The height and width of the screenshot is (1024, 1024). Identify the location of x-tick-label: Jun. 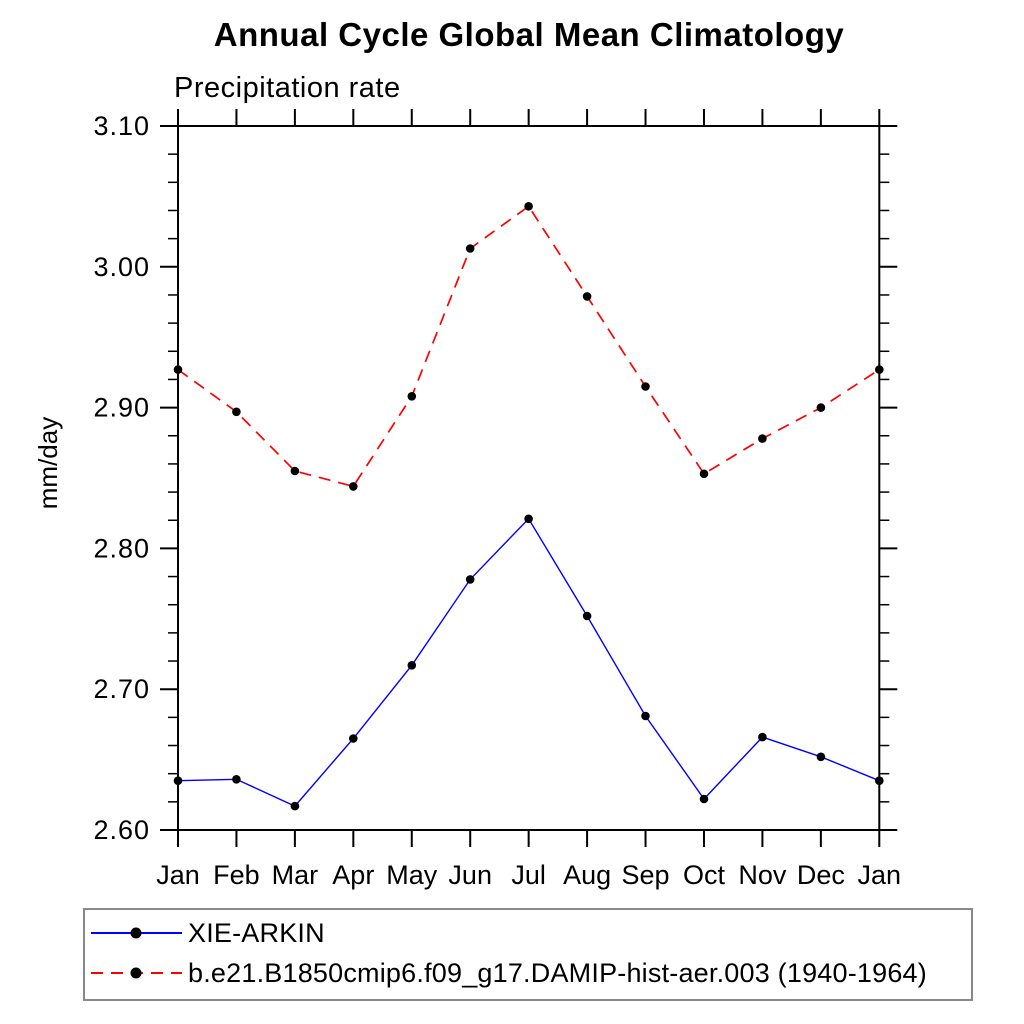
(470, 875).